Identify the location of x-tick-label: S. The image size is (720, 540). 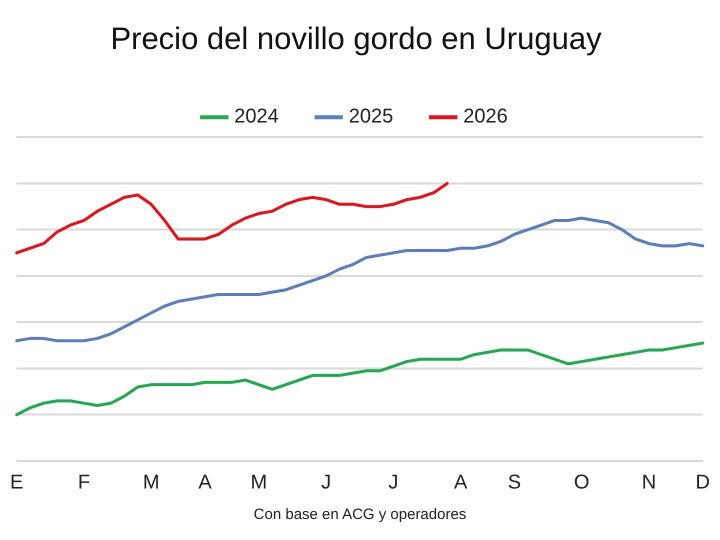
(515, 483).